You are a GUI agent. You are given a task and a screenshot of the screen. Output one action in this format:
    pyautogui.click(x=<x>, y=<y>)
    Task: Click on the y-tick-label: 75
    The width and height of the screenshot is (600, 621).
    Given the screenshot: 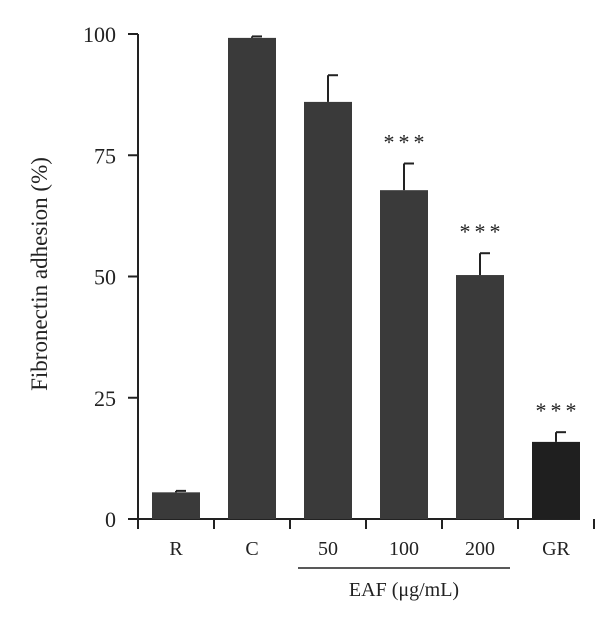 What is the action you would take?
    pyautogui.click(x=105, y=155)
    